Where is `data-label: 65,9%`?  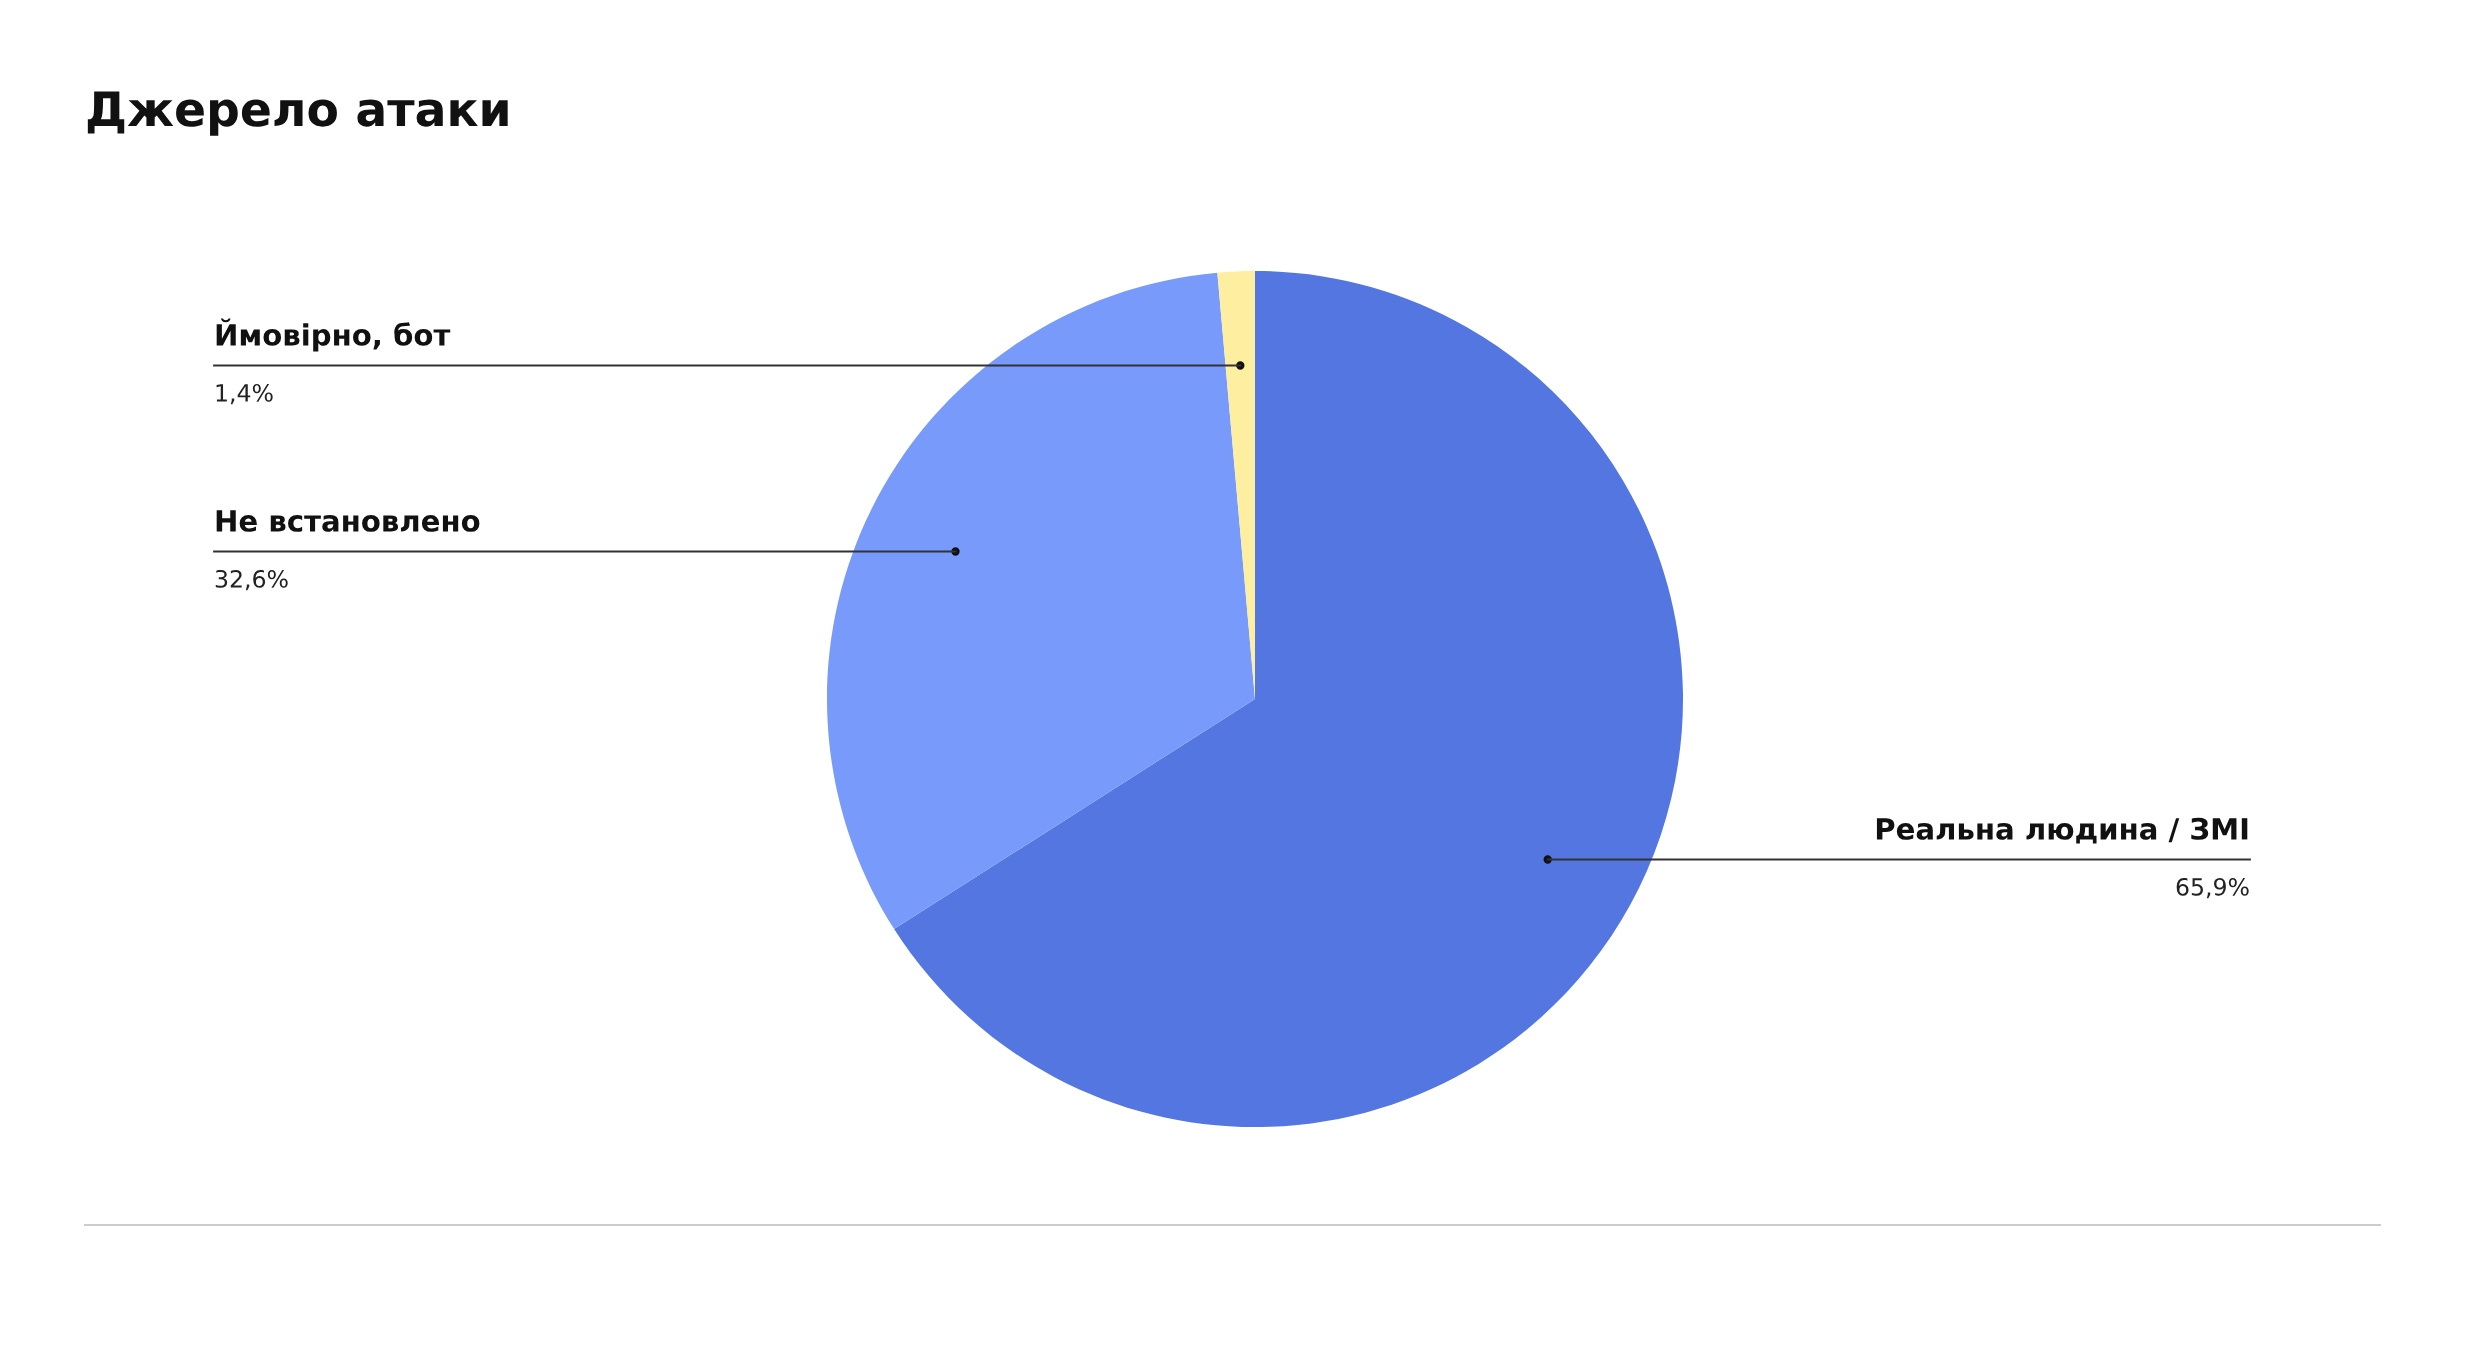
data-label: 65,9% is located at coordinates (2212, 888).